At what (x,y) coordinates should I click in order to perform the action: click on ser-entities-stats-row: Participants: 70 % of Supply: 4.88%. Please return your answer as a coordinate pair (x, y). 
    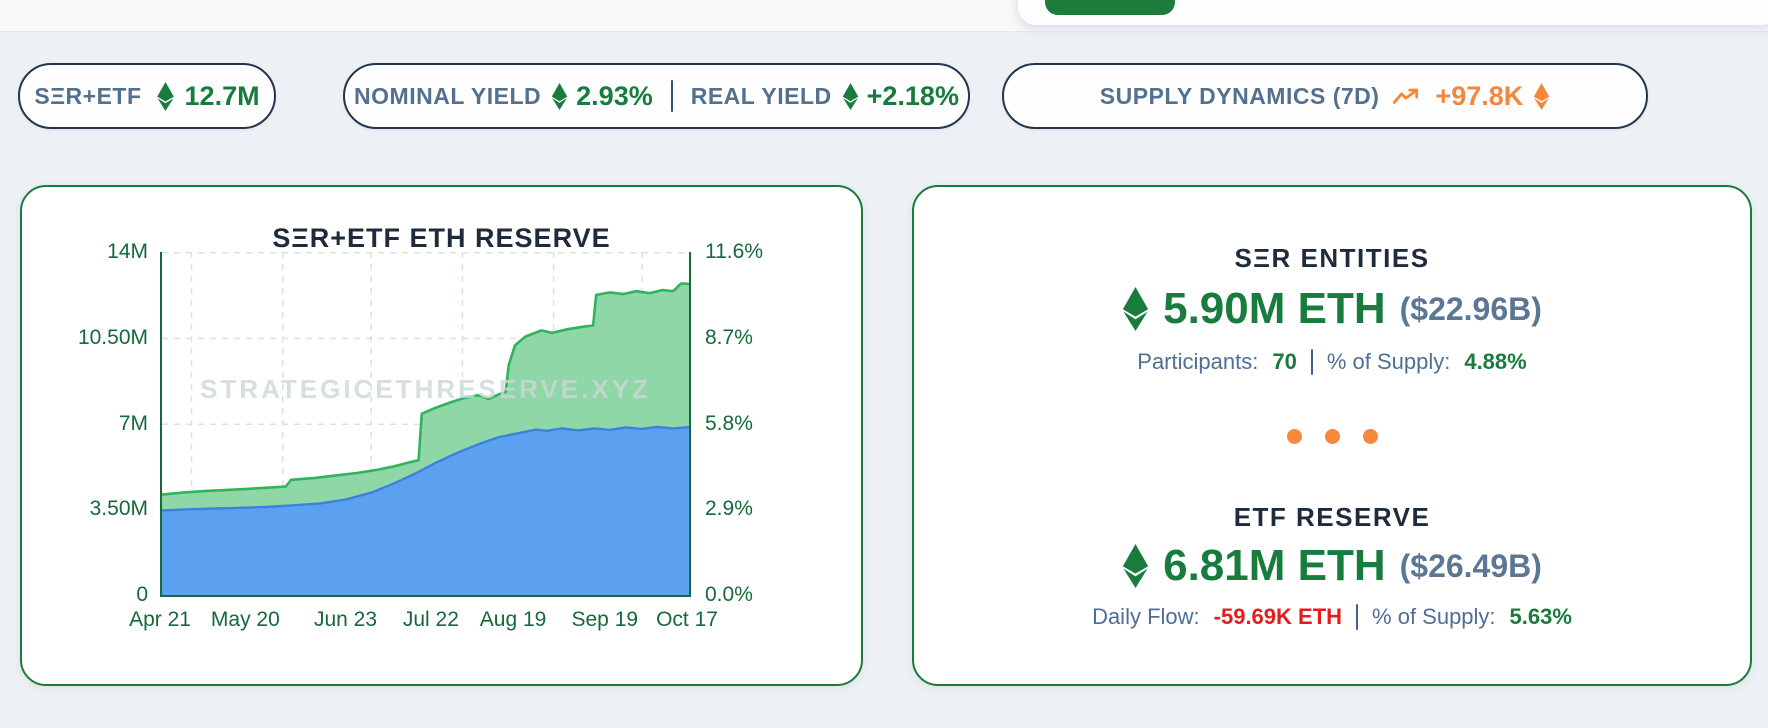
    Looking at the image, I should click on (1332, 362).